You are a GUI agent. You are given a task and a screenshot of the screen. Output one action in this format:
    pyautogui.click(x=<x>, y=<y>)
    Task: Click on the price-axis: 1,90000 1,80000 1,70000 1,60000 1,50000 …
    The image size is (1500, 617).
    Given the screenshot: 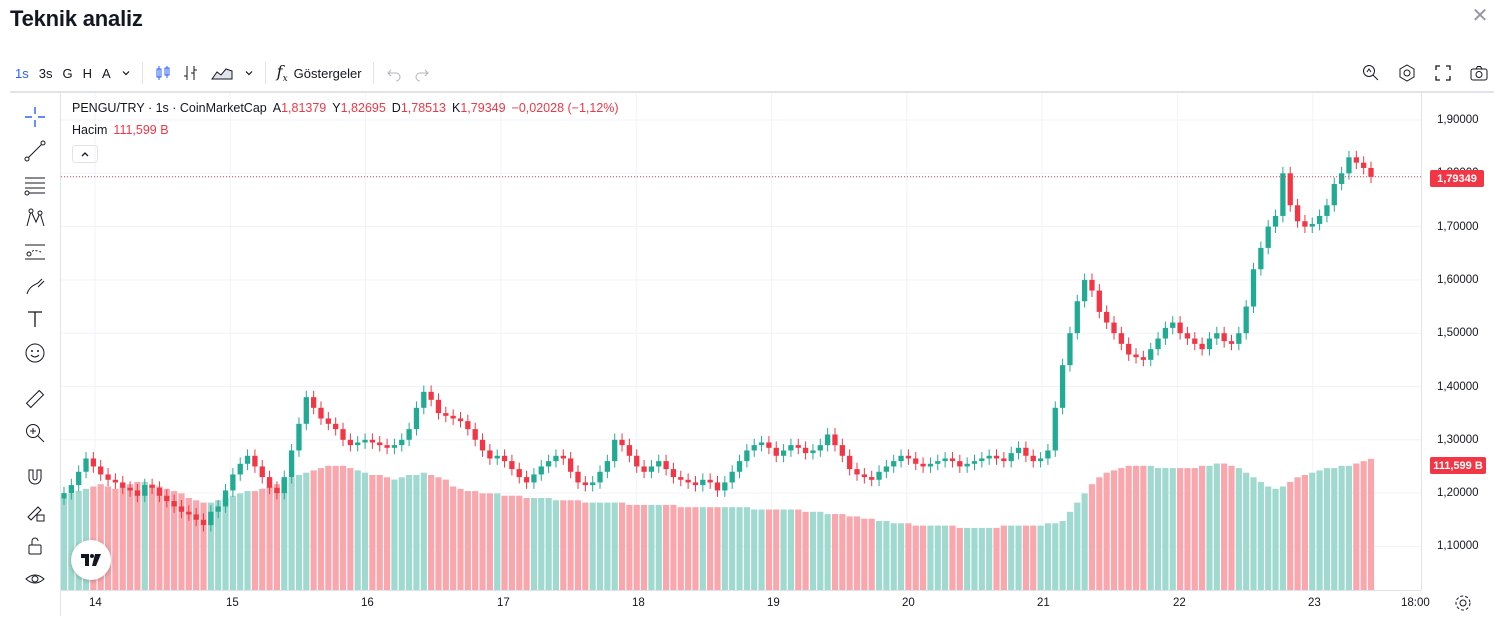 What is the action you would take?
    pyautogui.click(x=1460, y=341)
    